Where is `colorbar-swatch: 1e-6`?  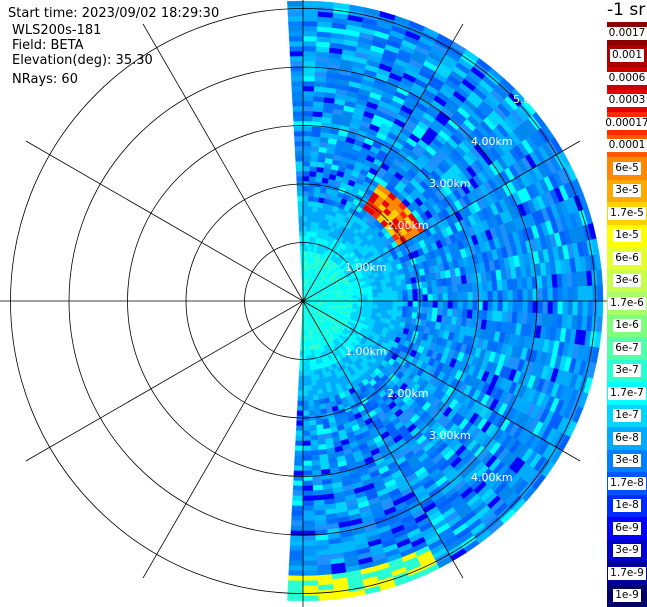 colorbar-swatch: 1e-6 is located at coordinates (627, 325).